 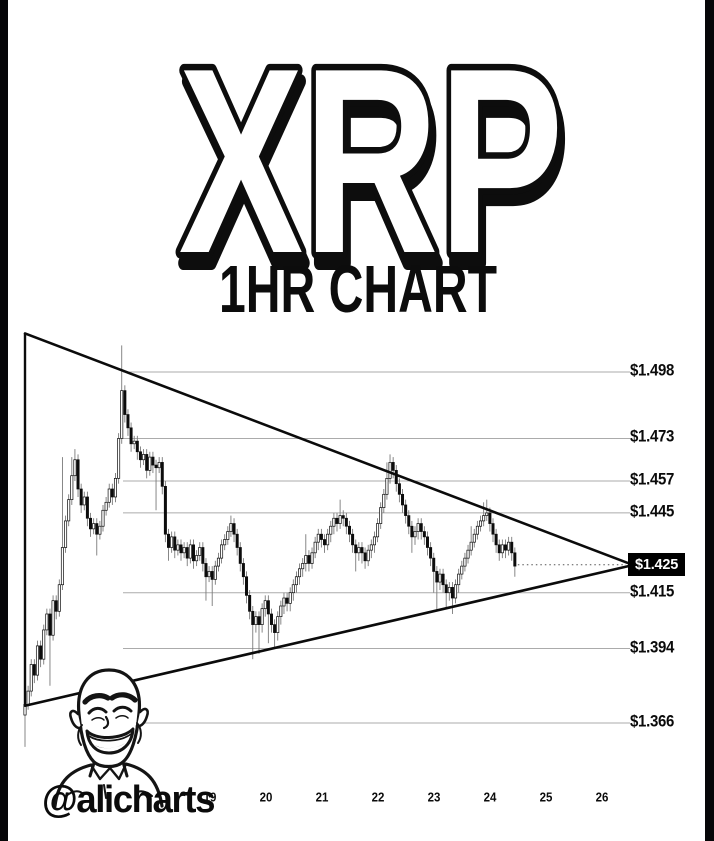 I want to click on mascot-right-eye-crease, so click(x=122, y=717).